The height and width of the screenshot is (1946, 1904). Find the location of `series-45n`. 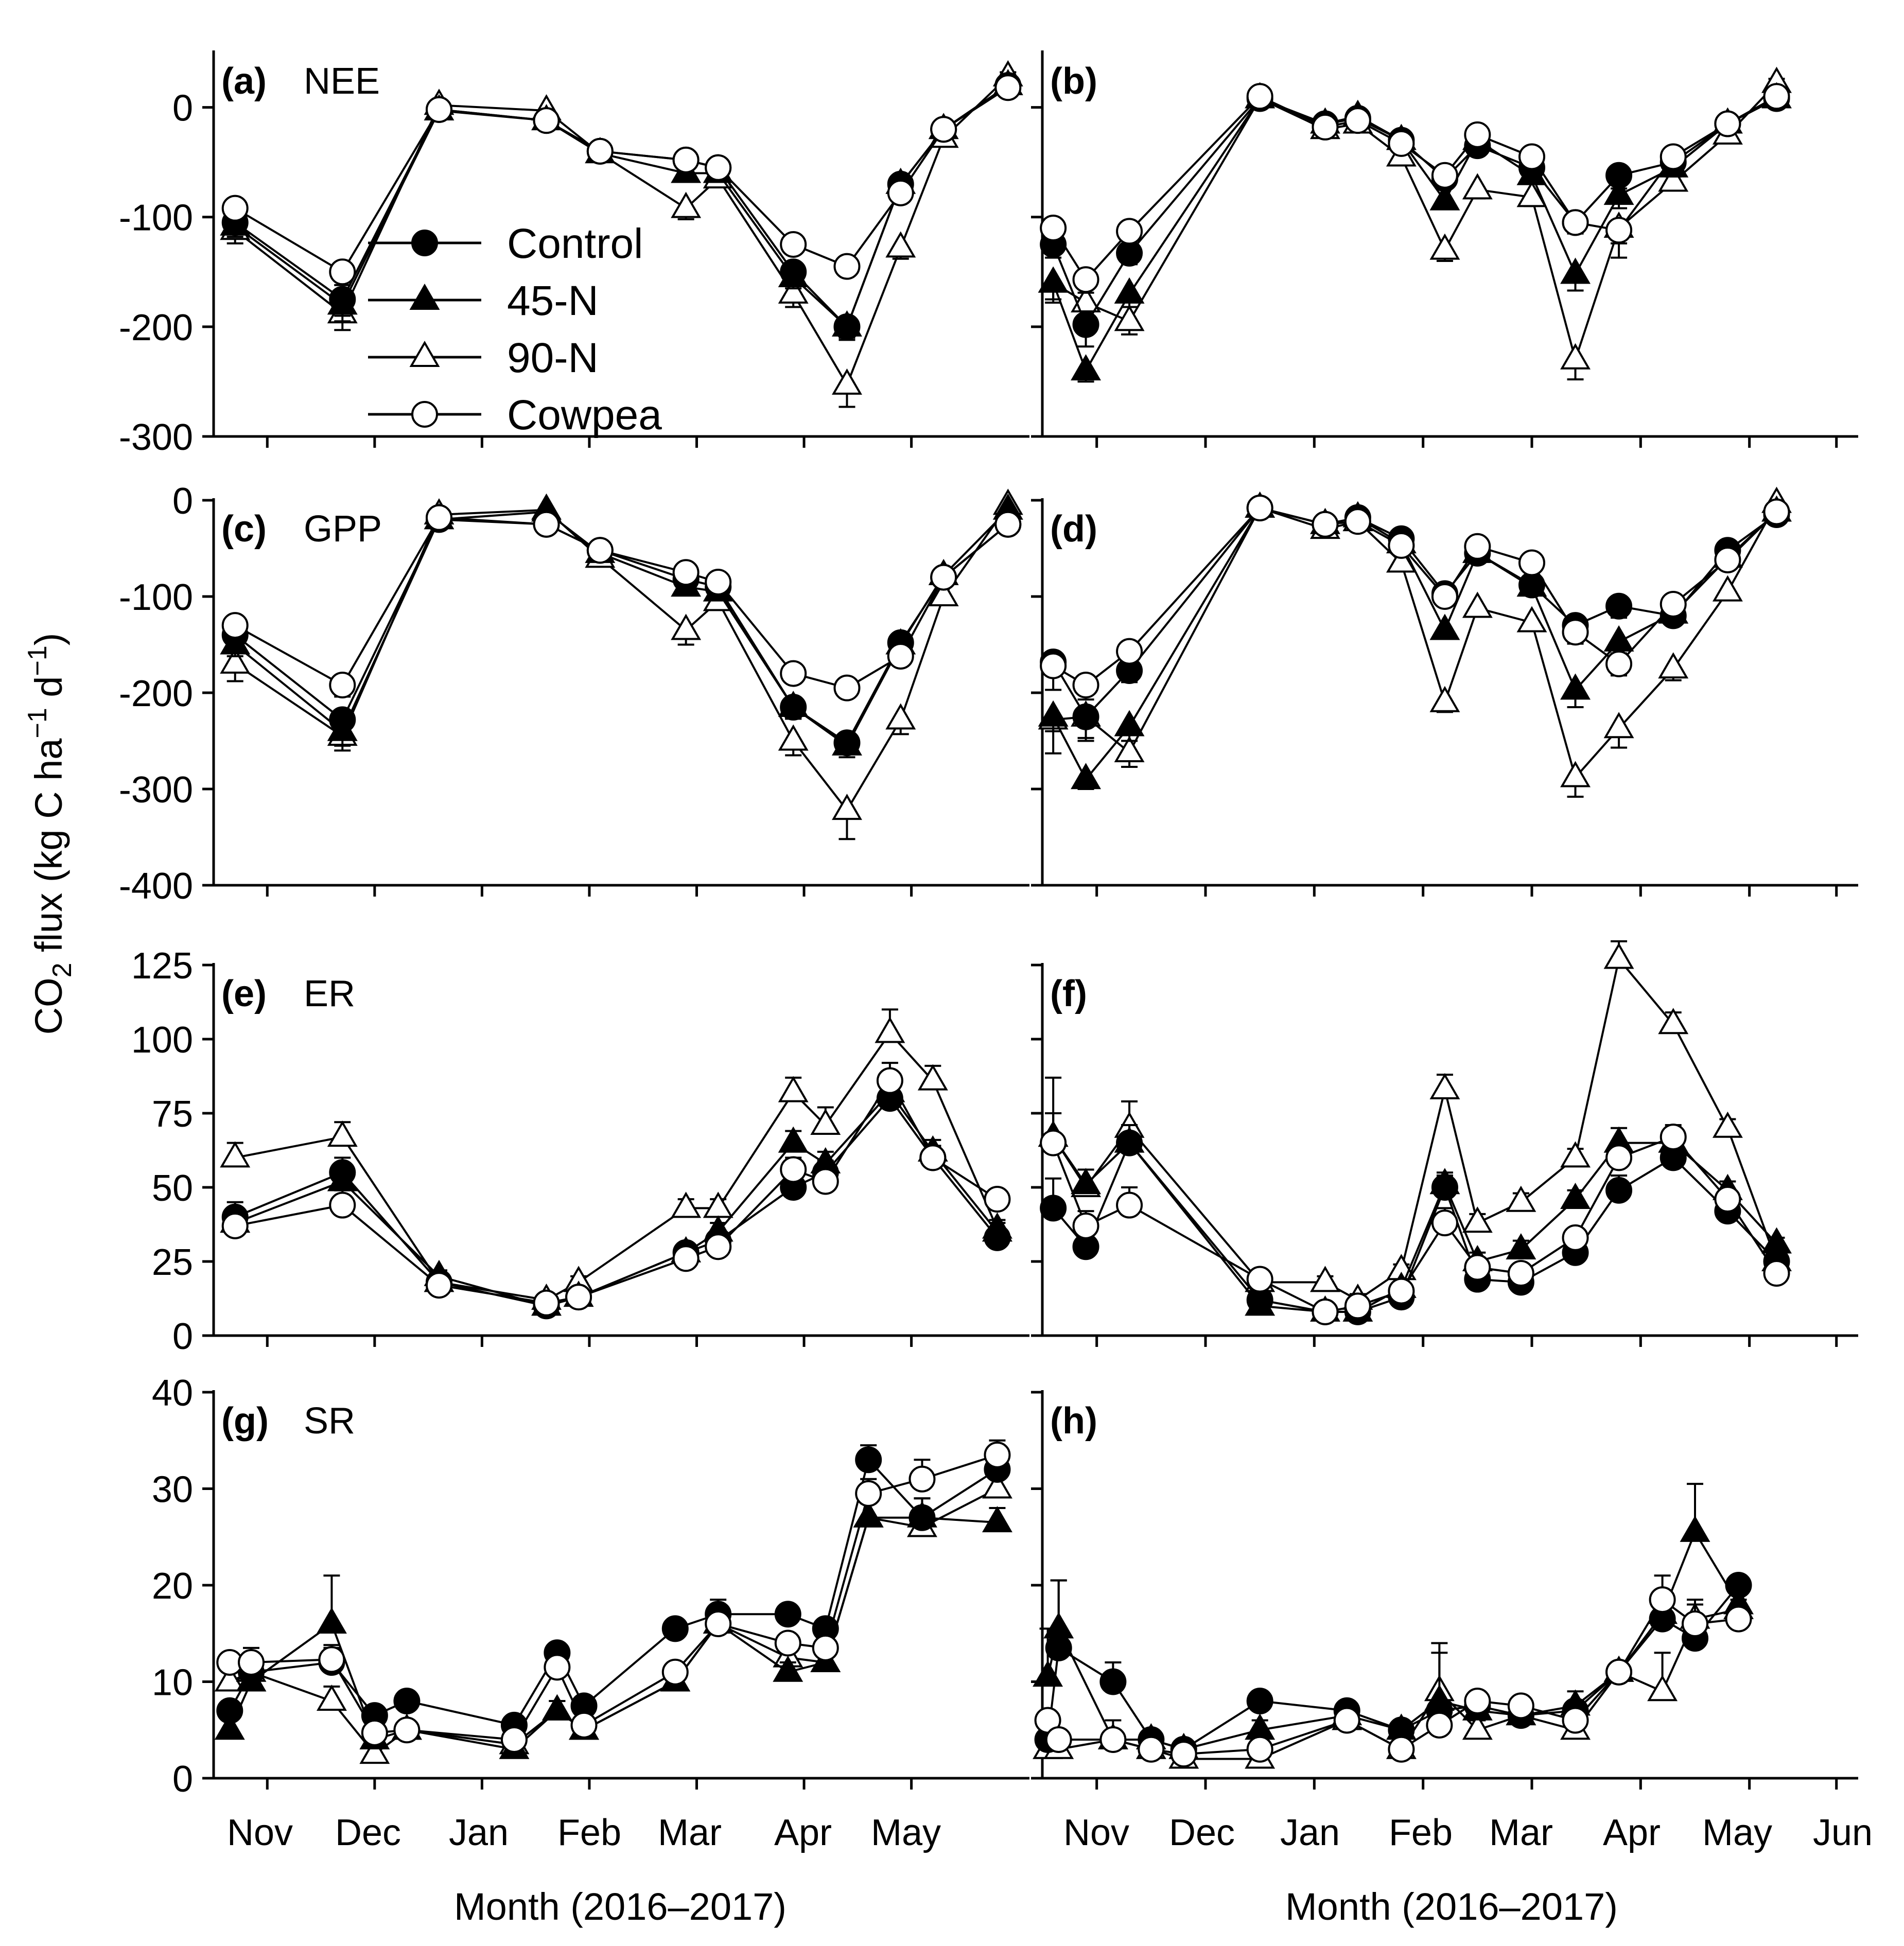

series-45n is located at coordinates (613, 1628).